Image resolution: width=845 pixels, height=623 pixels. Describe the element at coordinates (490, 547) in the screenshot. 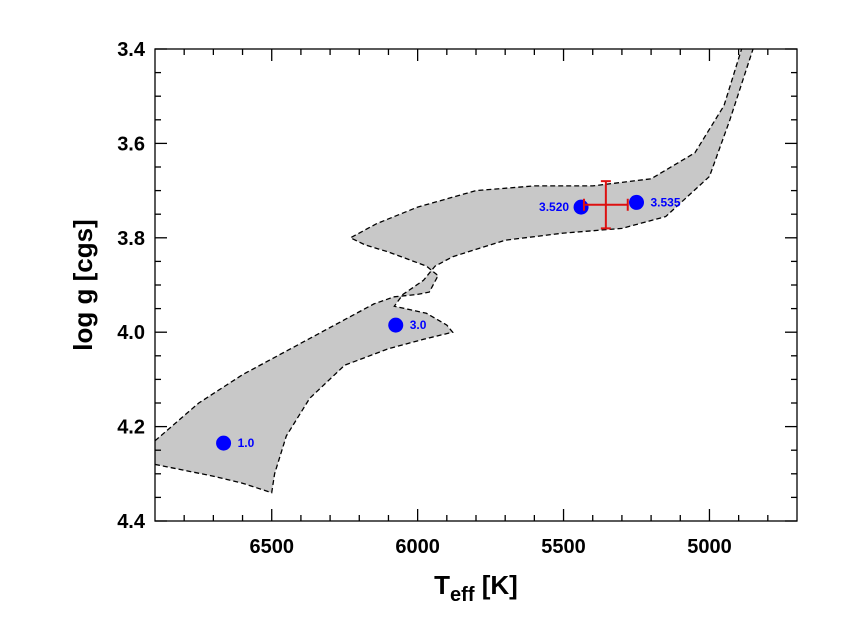

I see `x-tick-labels: 6500 6000 5500 5000` at that location.